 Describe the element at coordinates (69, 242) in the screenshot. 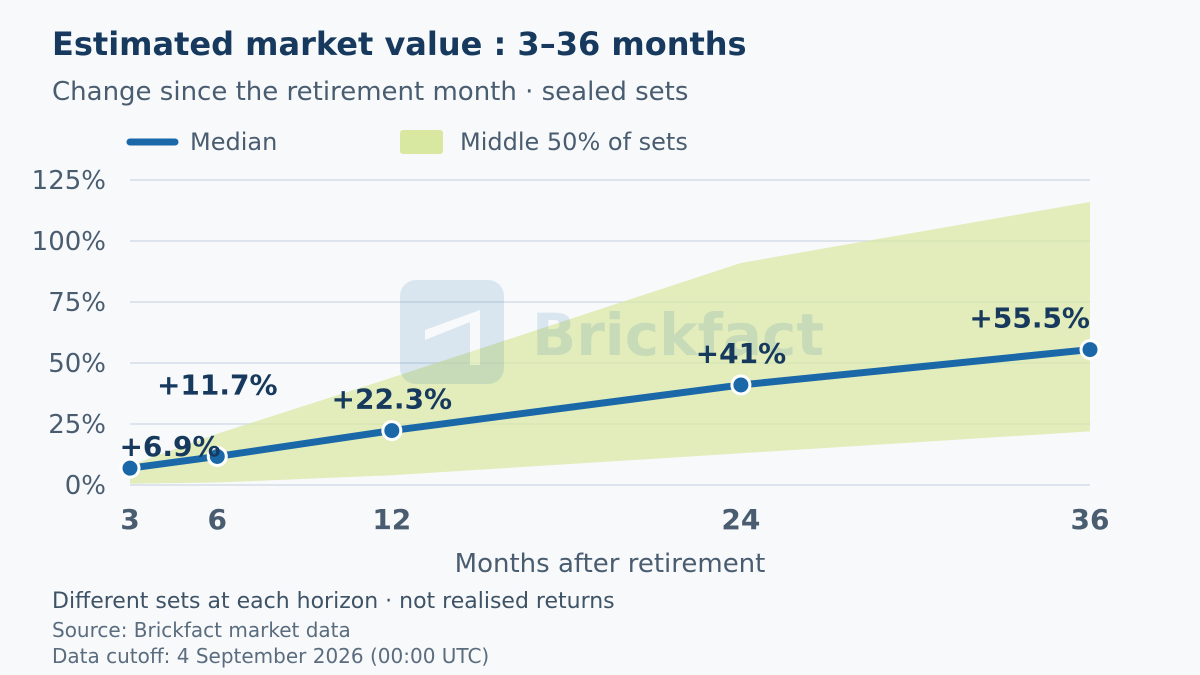

I see `y-tick-label: 100%` at that location.